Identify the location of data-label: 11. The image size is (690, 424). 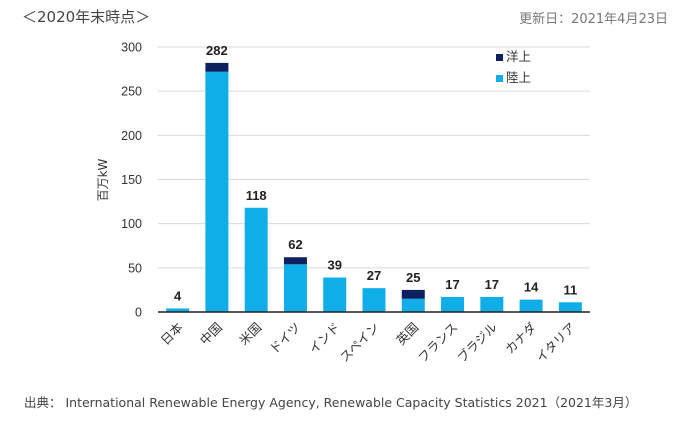
(570, 289).